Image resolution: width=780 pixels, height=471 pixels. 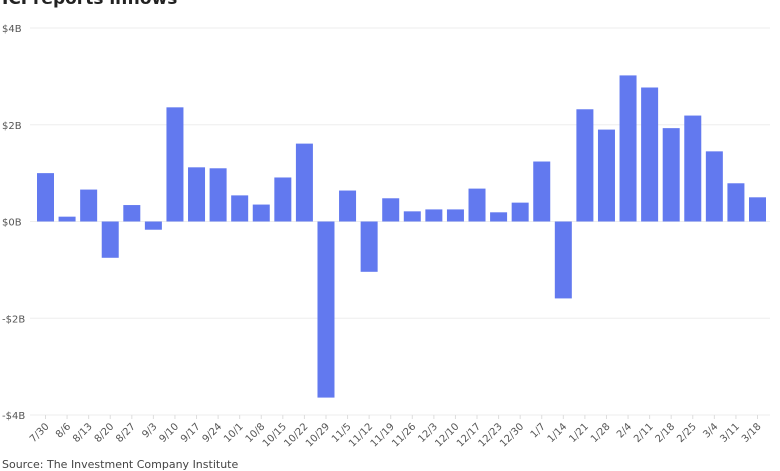 What do you see at coordinates (12, 223) in the screenshot?
I see `y-tick-label: $0B` at bounding box center [12, 223].